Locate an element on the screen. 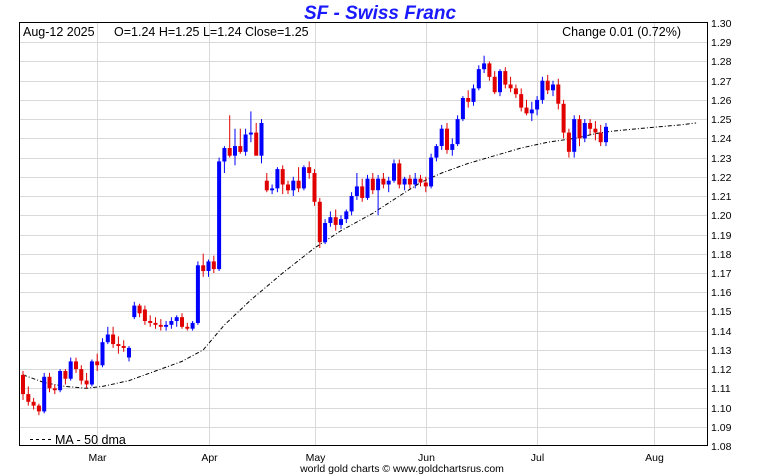 The width and height of the screenshot is (760, 475). y-tick-label: 1.28 is located at coordinates (721, 62).